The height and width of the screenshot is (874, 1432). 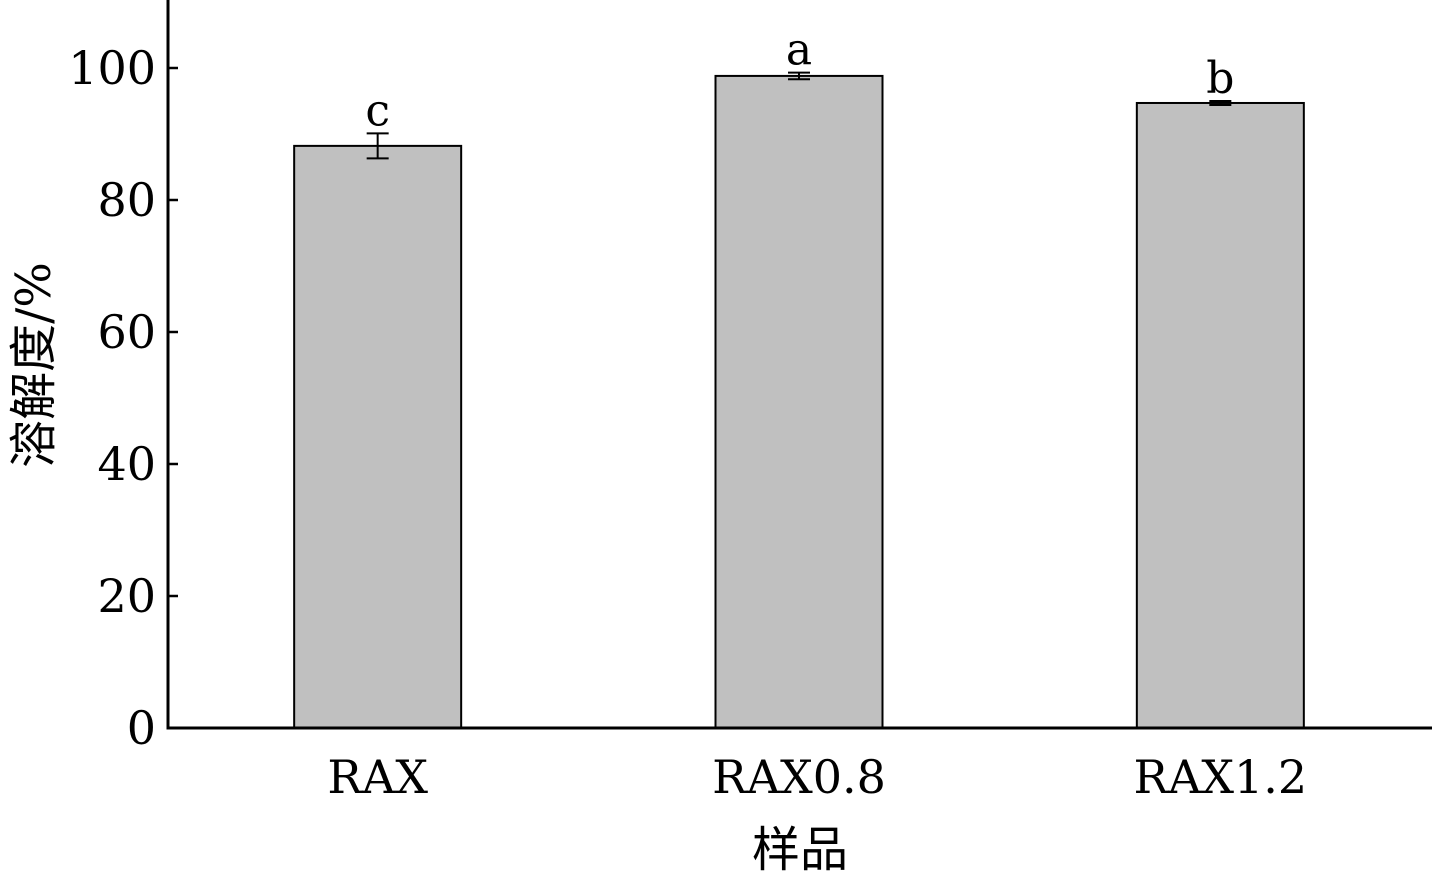 What do you see at coordinates (377, 146) in the screenshot?
I see `error-bar-rax` at bounding box center [377, 146].